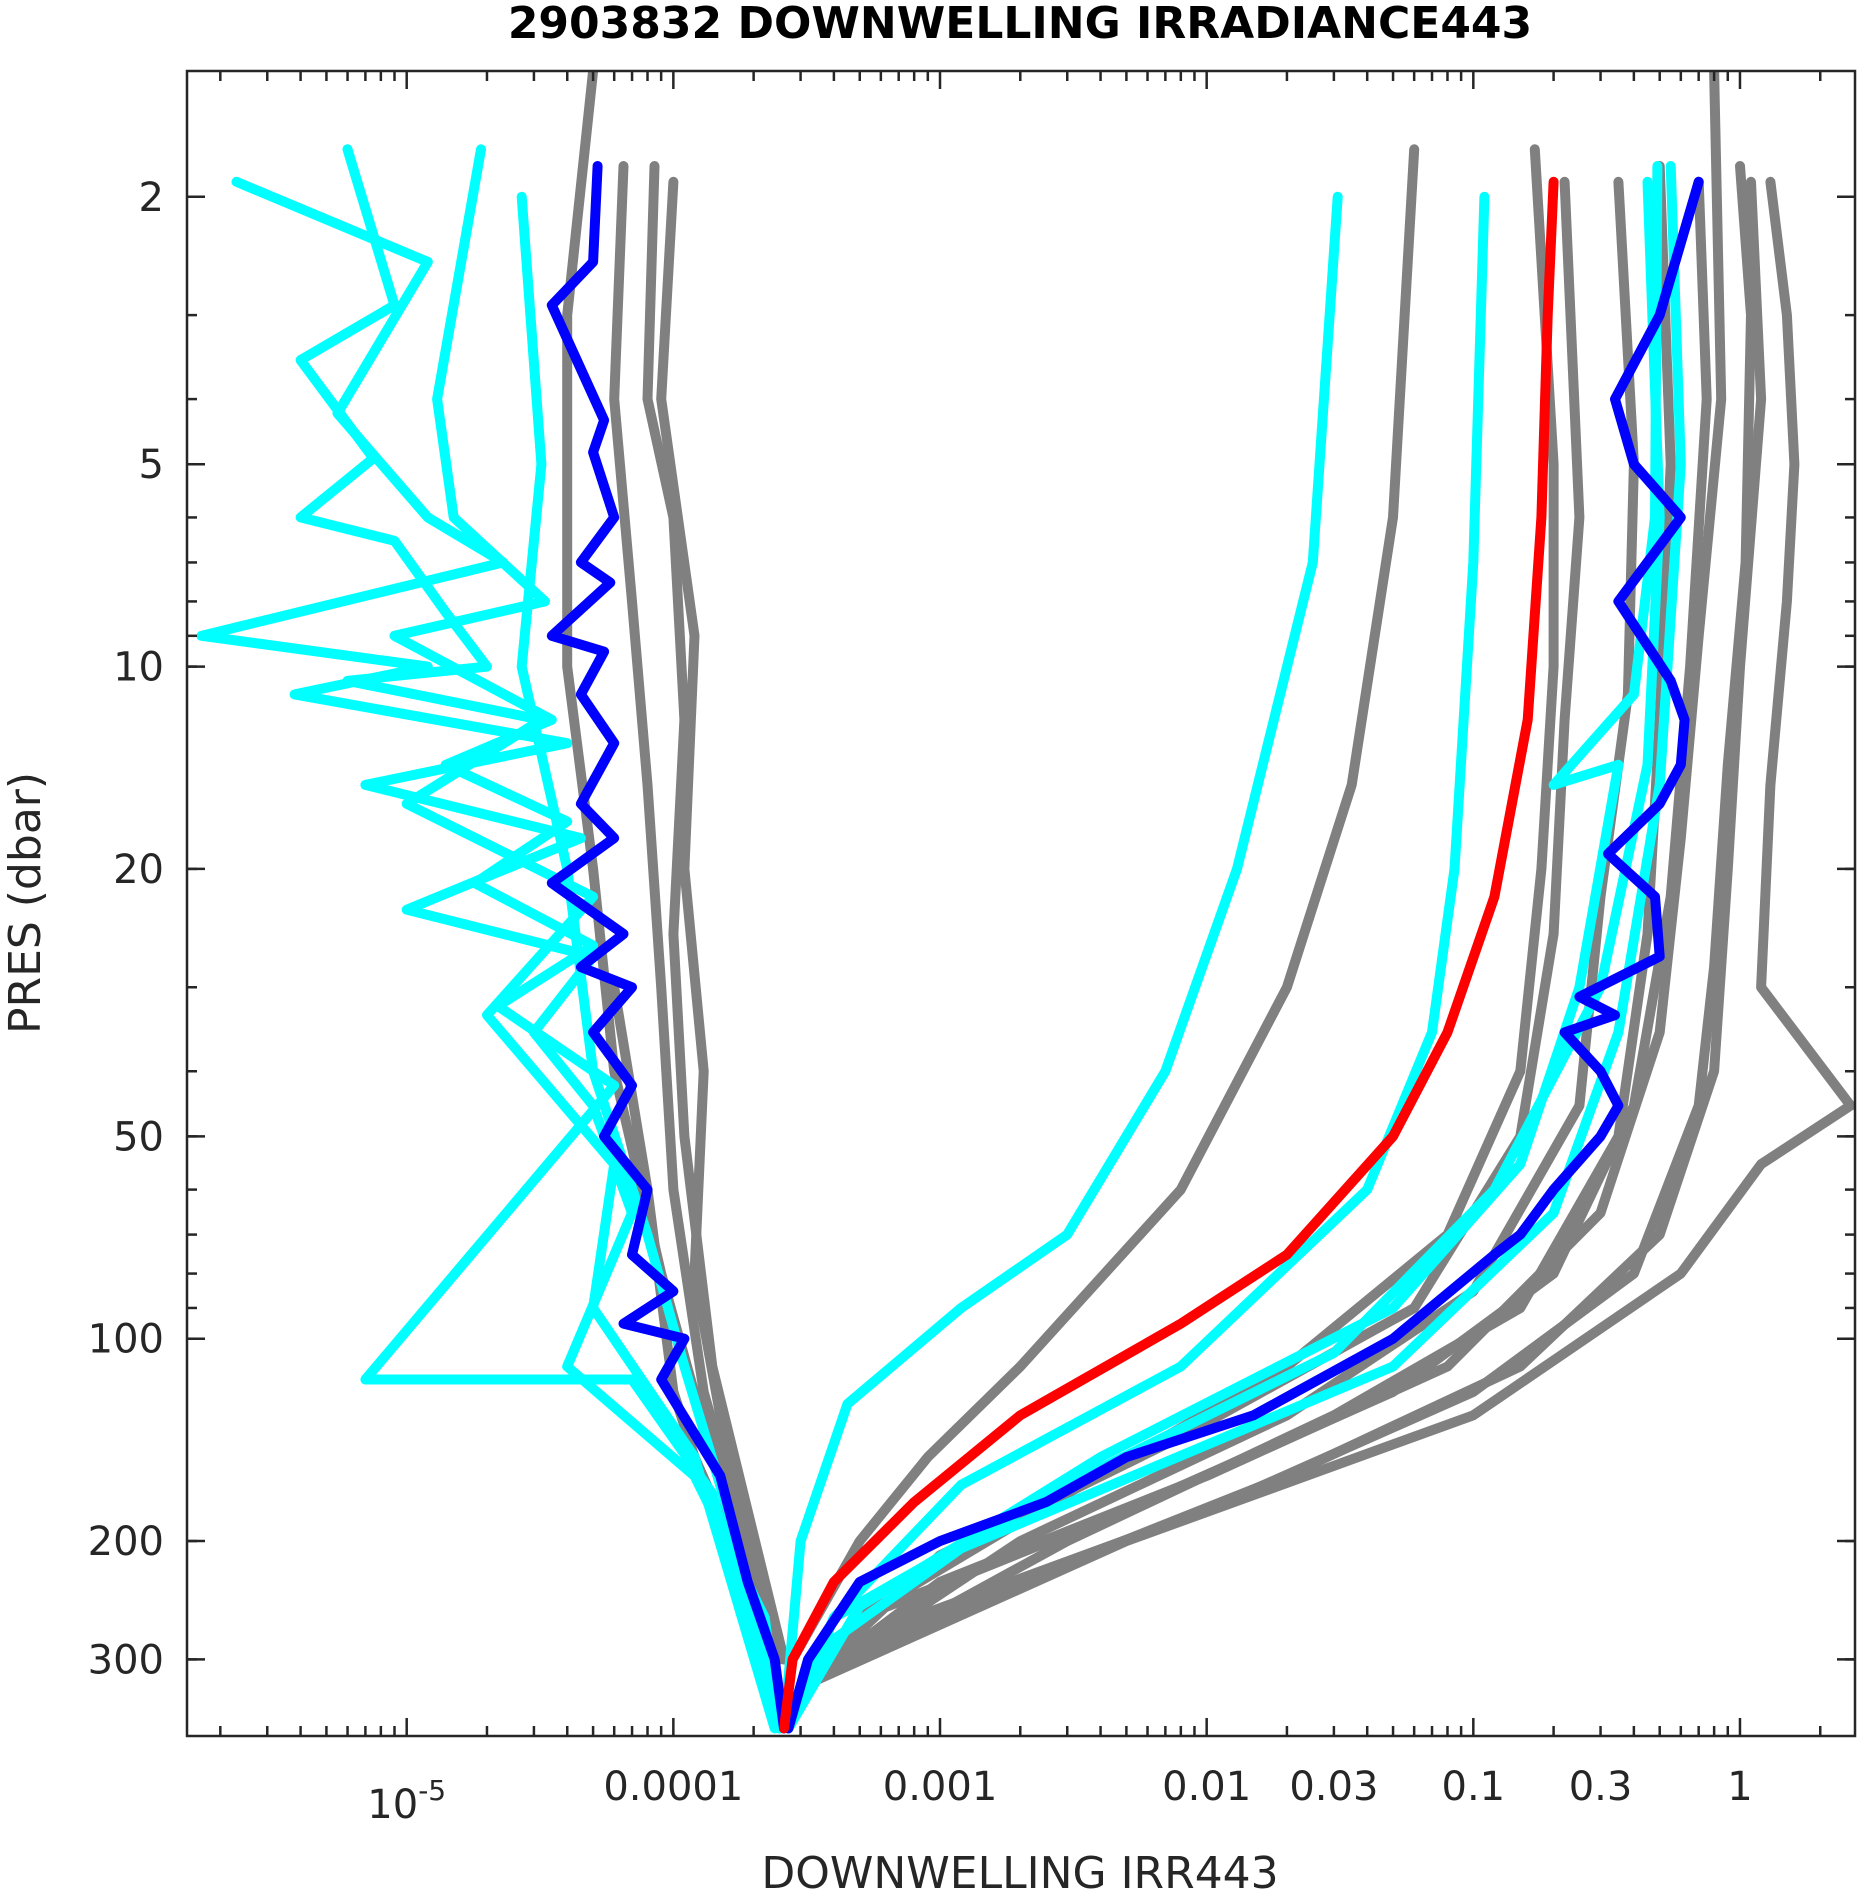 This screenshot has height=1896, width=1865. Describe the element at coordinates (1474, 1787) in the screenshot. I see `x-tick-label: 0.1` at that location.